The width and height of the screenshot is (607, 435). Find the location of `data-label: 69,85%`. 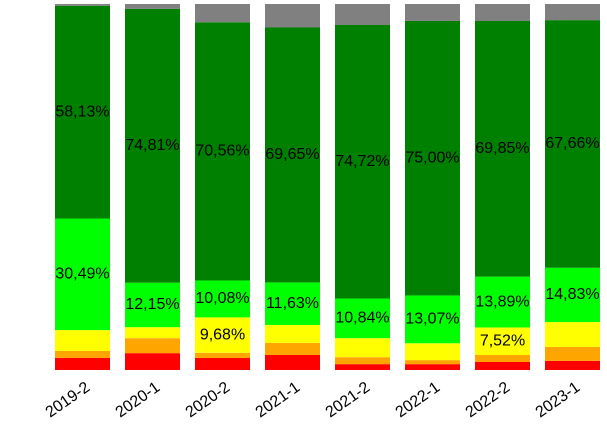

data-label: 69,85% is located at coordinates (502, 148).